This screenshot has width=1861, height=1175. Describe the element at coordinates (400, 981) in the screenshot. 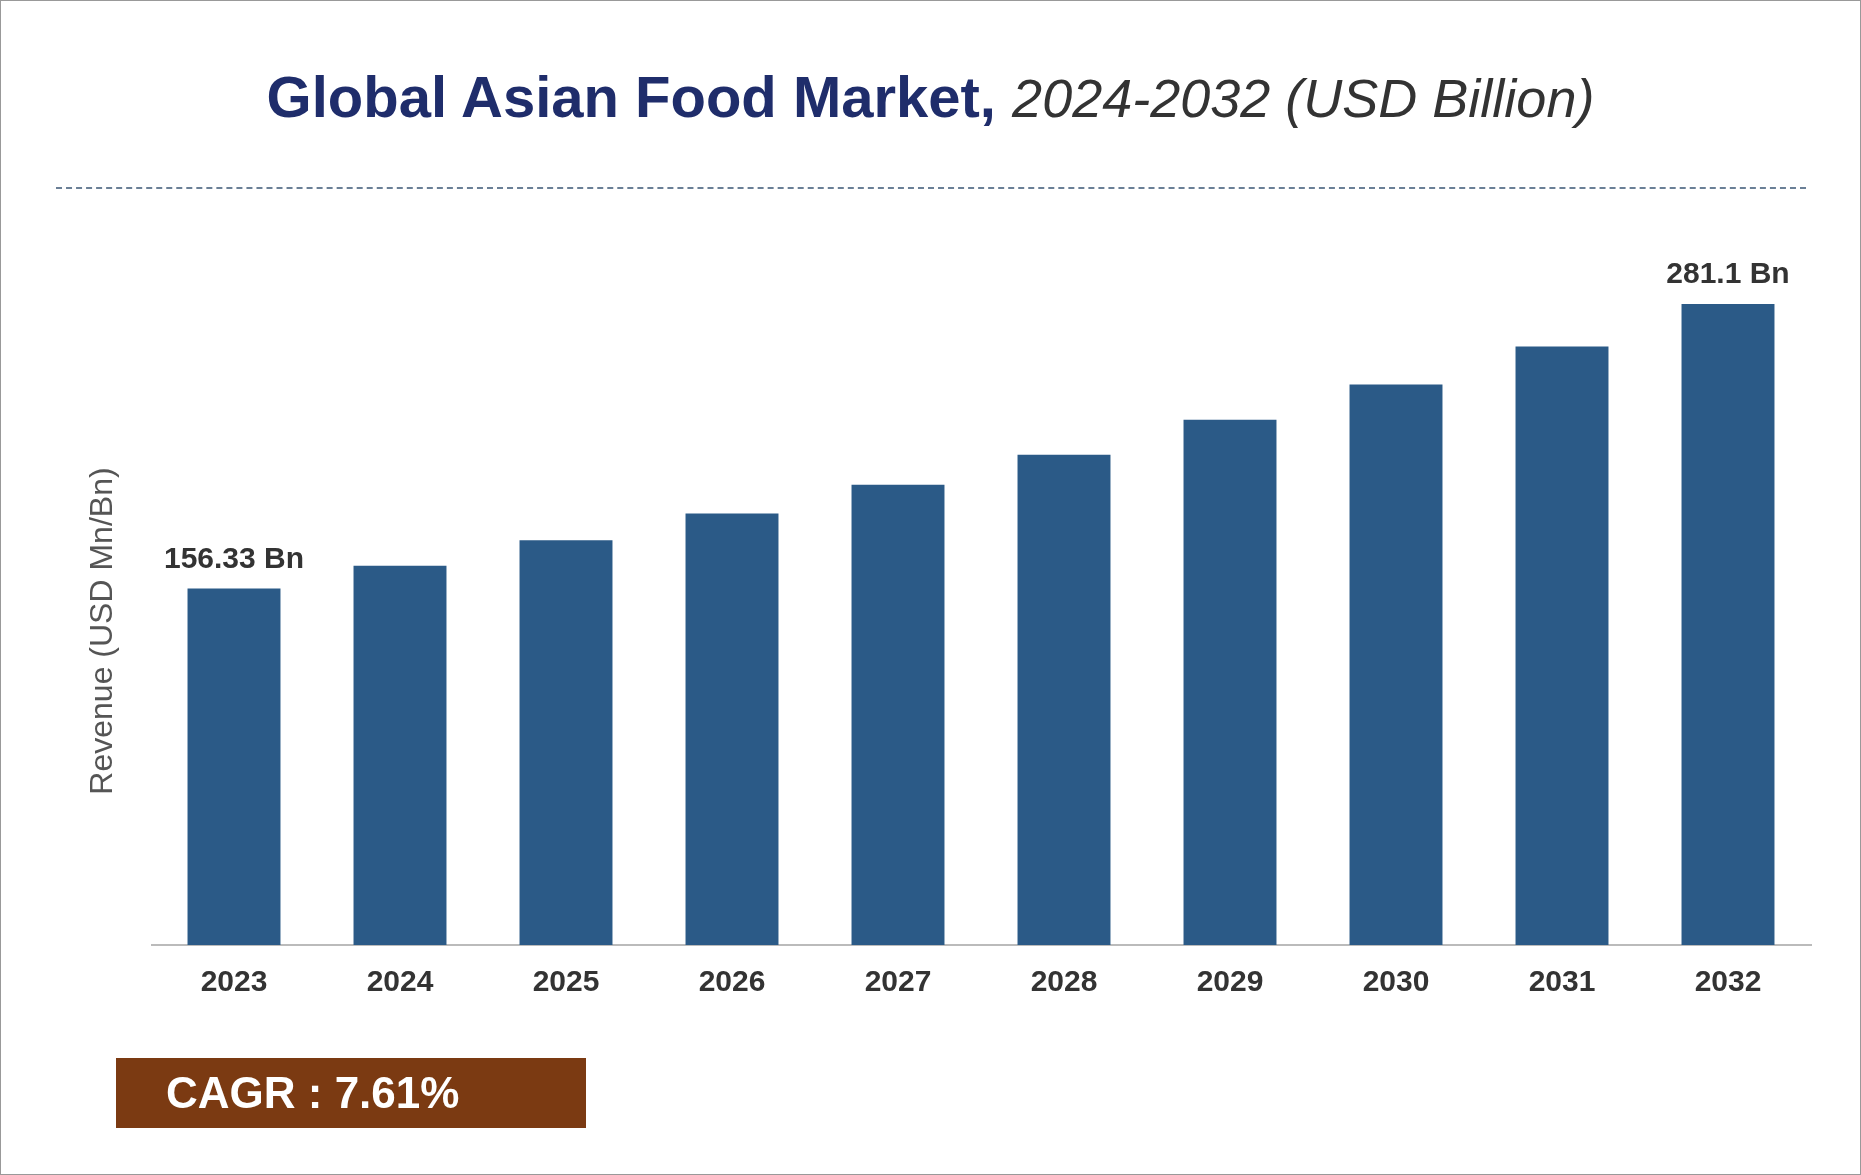

I see `x-tick-label: 2024` at that location.